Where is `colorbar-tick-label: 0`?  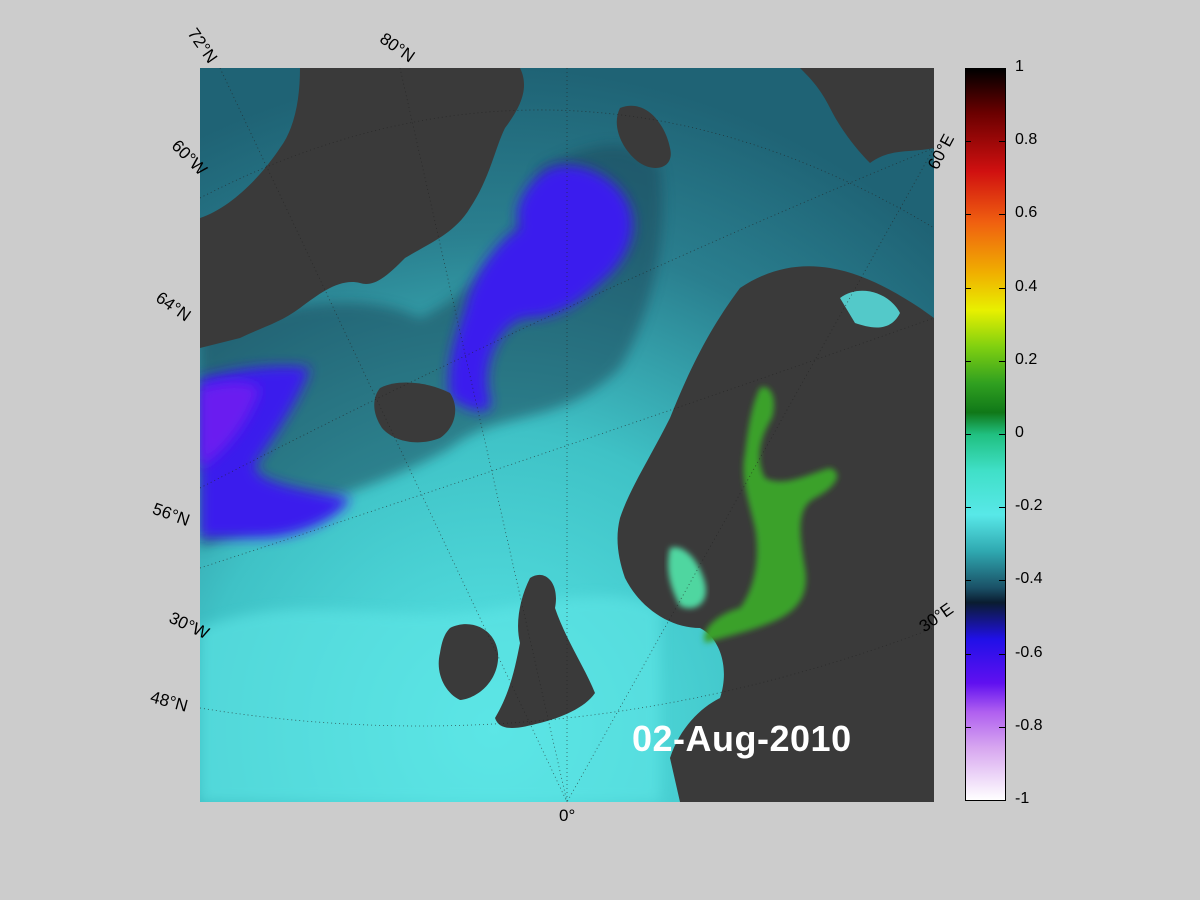 colorbar-tick-label: 0 is located at coordinates (1019, 432).